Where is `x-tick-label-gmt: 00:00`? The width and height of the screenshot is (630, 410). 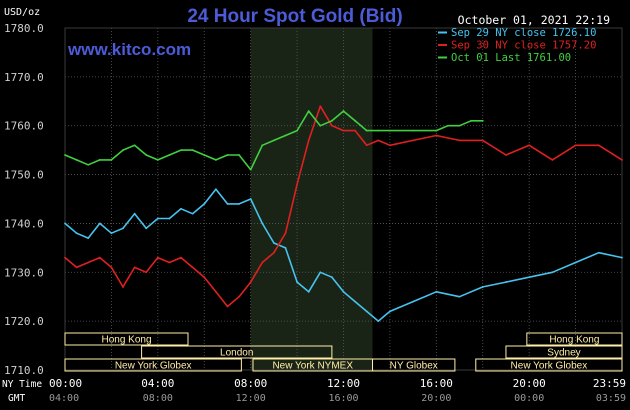 x-tick-label-gmt: 00:00 is located at coordinates (529, 398).